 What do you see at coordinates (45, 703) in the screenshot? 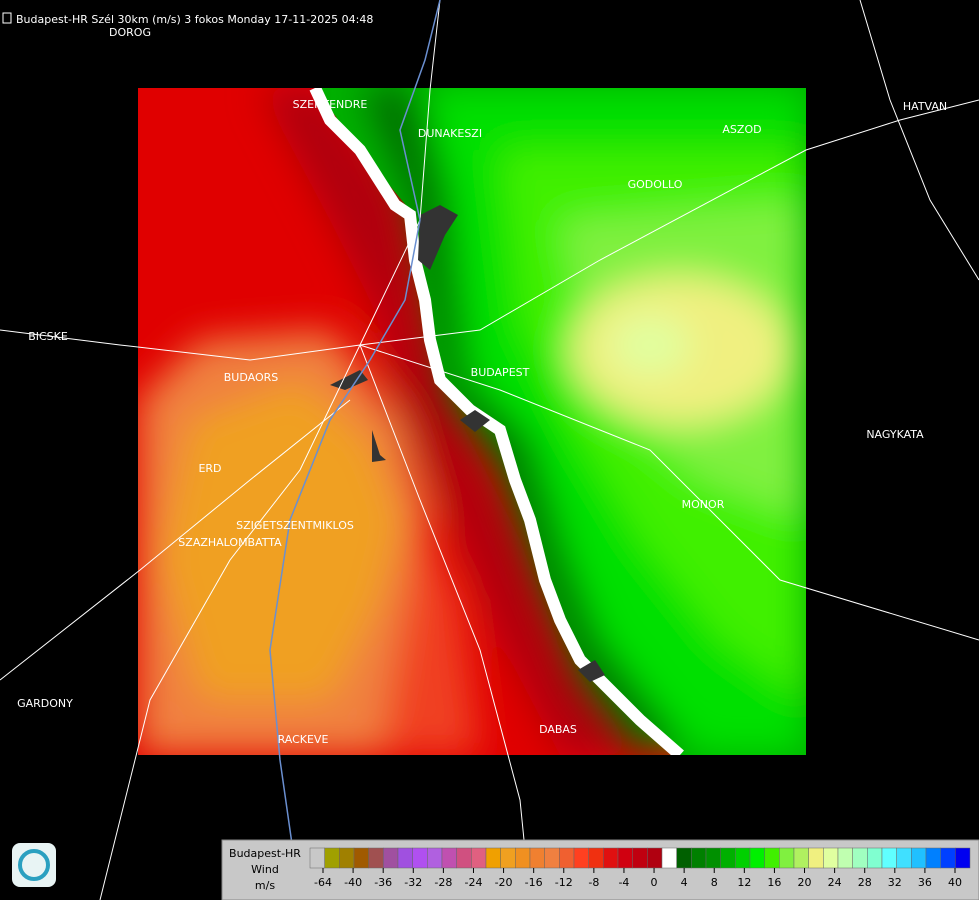
I see `place-label: GARDONY` at bounding box center [45, 703].